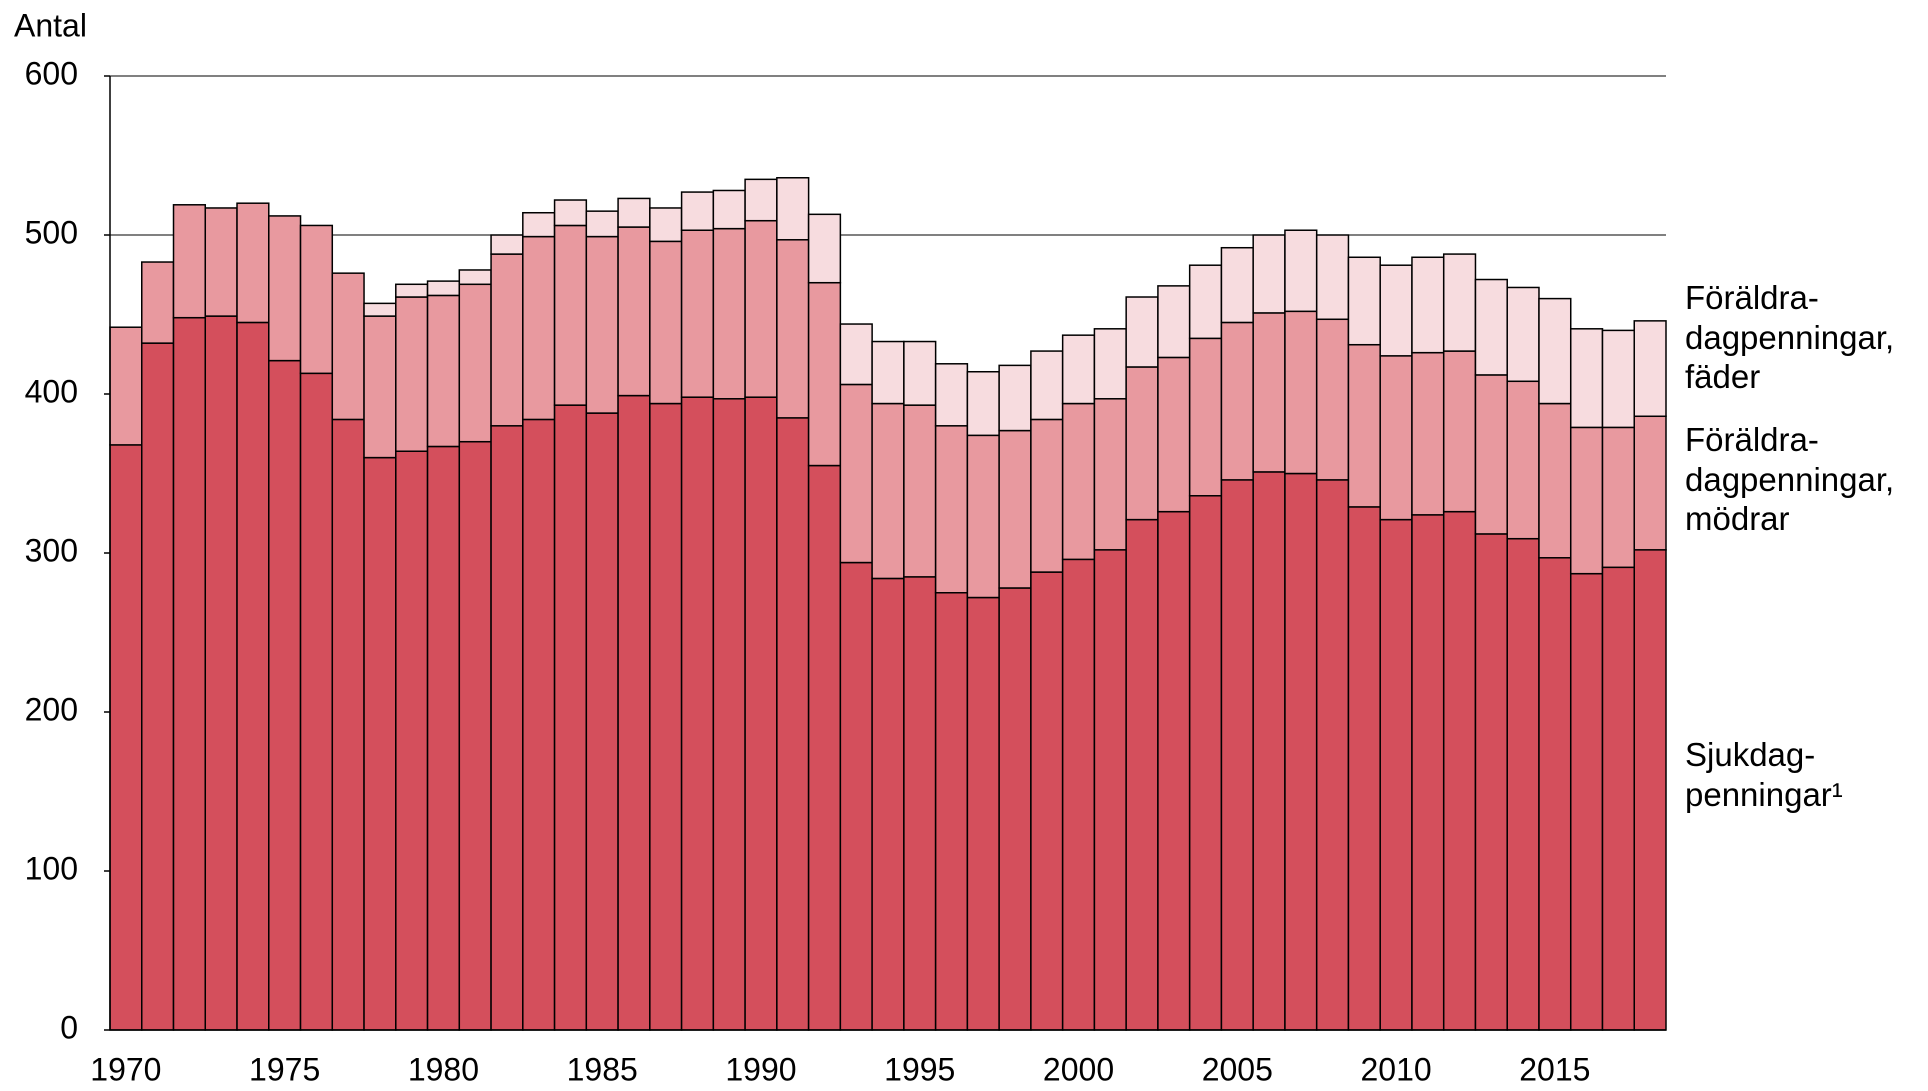  Describe the element at coordinates (1764, 774) in the screenshot. I see `legend-entry: Sjukdag- penningar¹` at that location.